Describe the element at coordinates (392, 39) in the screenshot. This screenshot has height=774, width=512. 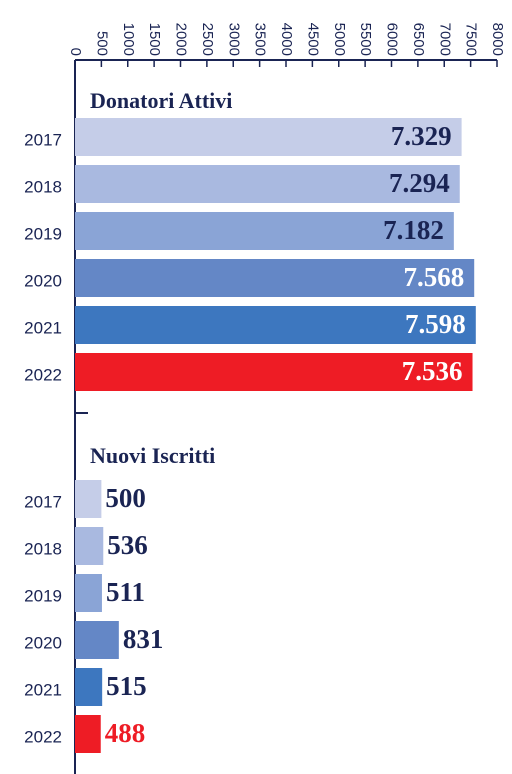
I see `x-tick-label: 6000` at that location.